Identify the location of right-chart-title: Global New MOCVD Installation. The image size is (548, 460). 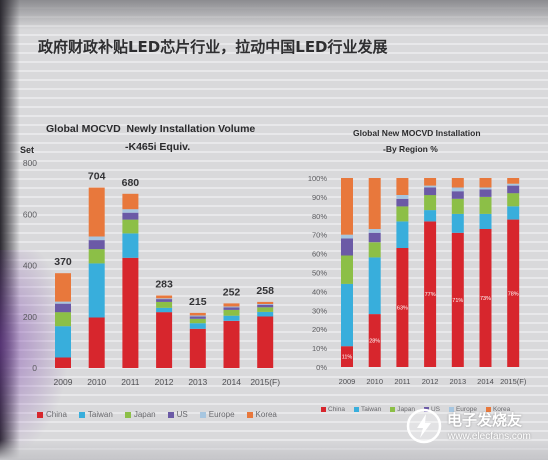
(417, 133).